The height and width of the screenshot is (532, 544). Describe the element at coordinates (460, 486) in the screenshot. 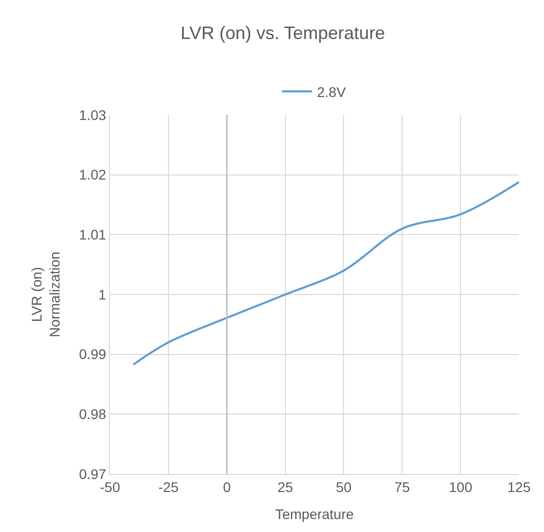

I see `x-tick-label: 100` at that location.